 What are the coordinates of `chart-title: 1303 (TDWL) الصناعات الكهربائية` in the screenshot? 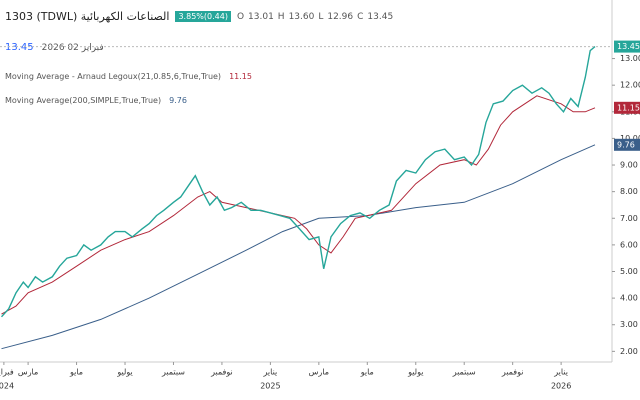 It's located at (87, 16).